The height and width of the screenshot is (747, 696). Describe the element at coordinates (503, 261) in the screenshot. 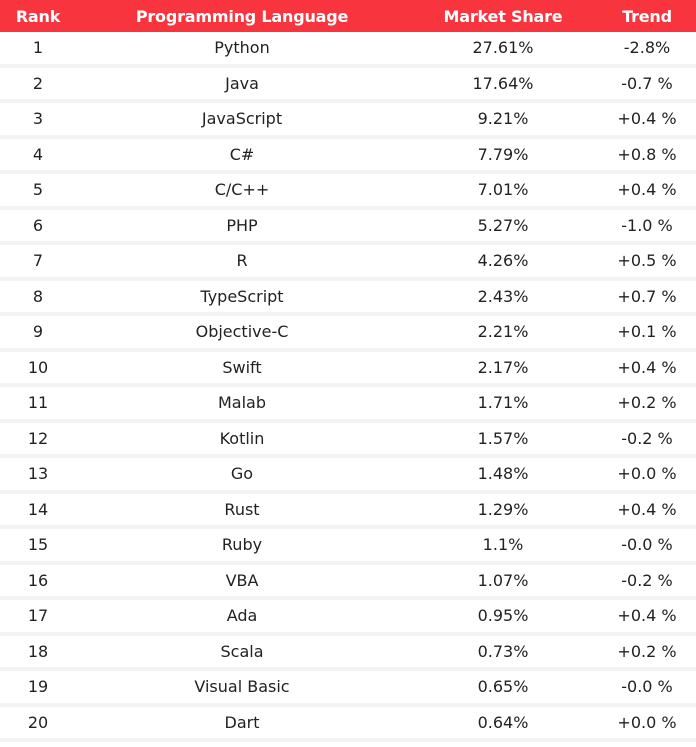

I see `market-share-cell: 4.26%` at that location.